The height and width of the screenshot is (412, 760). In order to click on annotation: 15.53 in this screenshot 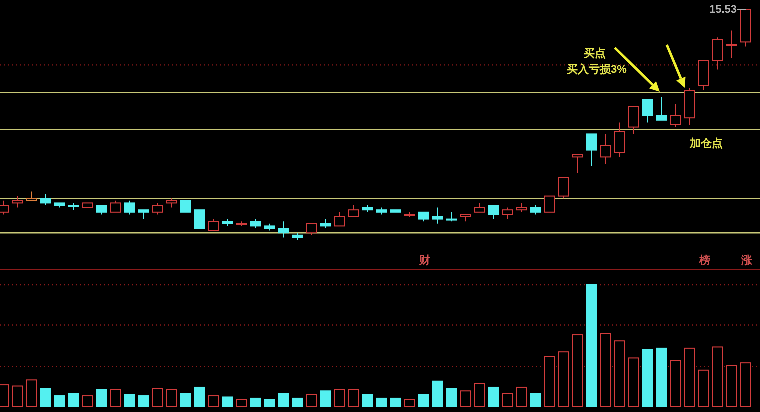, I will do `click(723, 10)`.